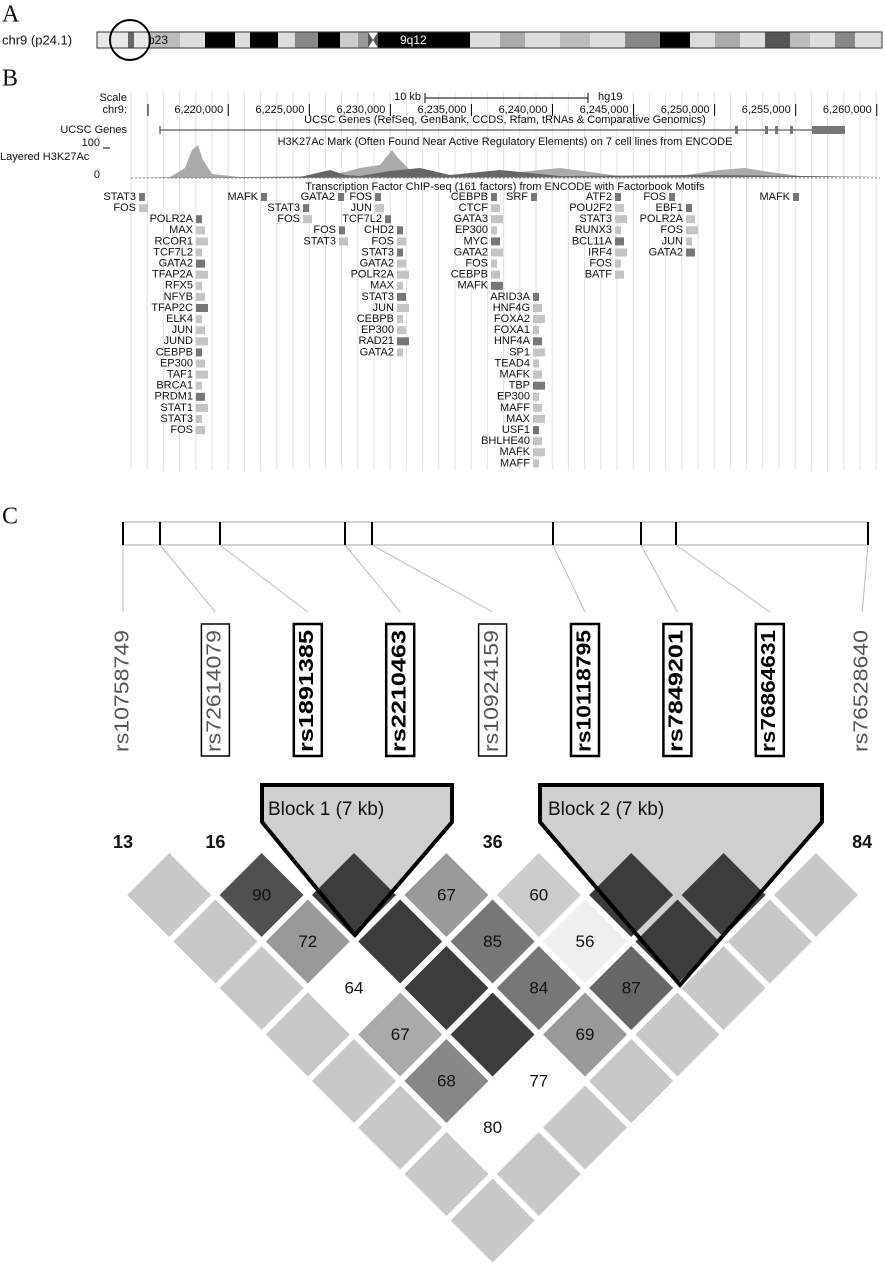  I want to click on axis-tick-label: 6,245,000, so click(604, 110).